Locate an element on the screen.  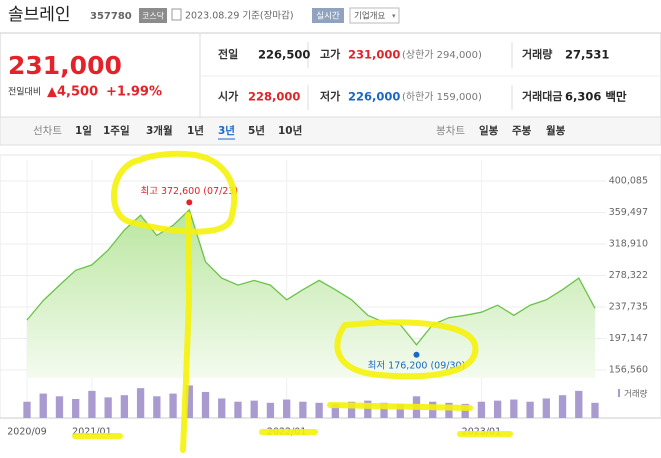
market-badge is located at coordinates (153, 15).